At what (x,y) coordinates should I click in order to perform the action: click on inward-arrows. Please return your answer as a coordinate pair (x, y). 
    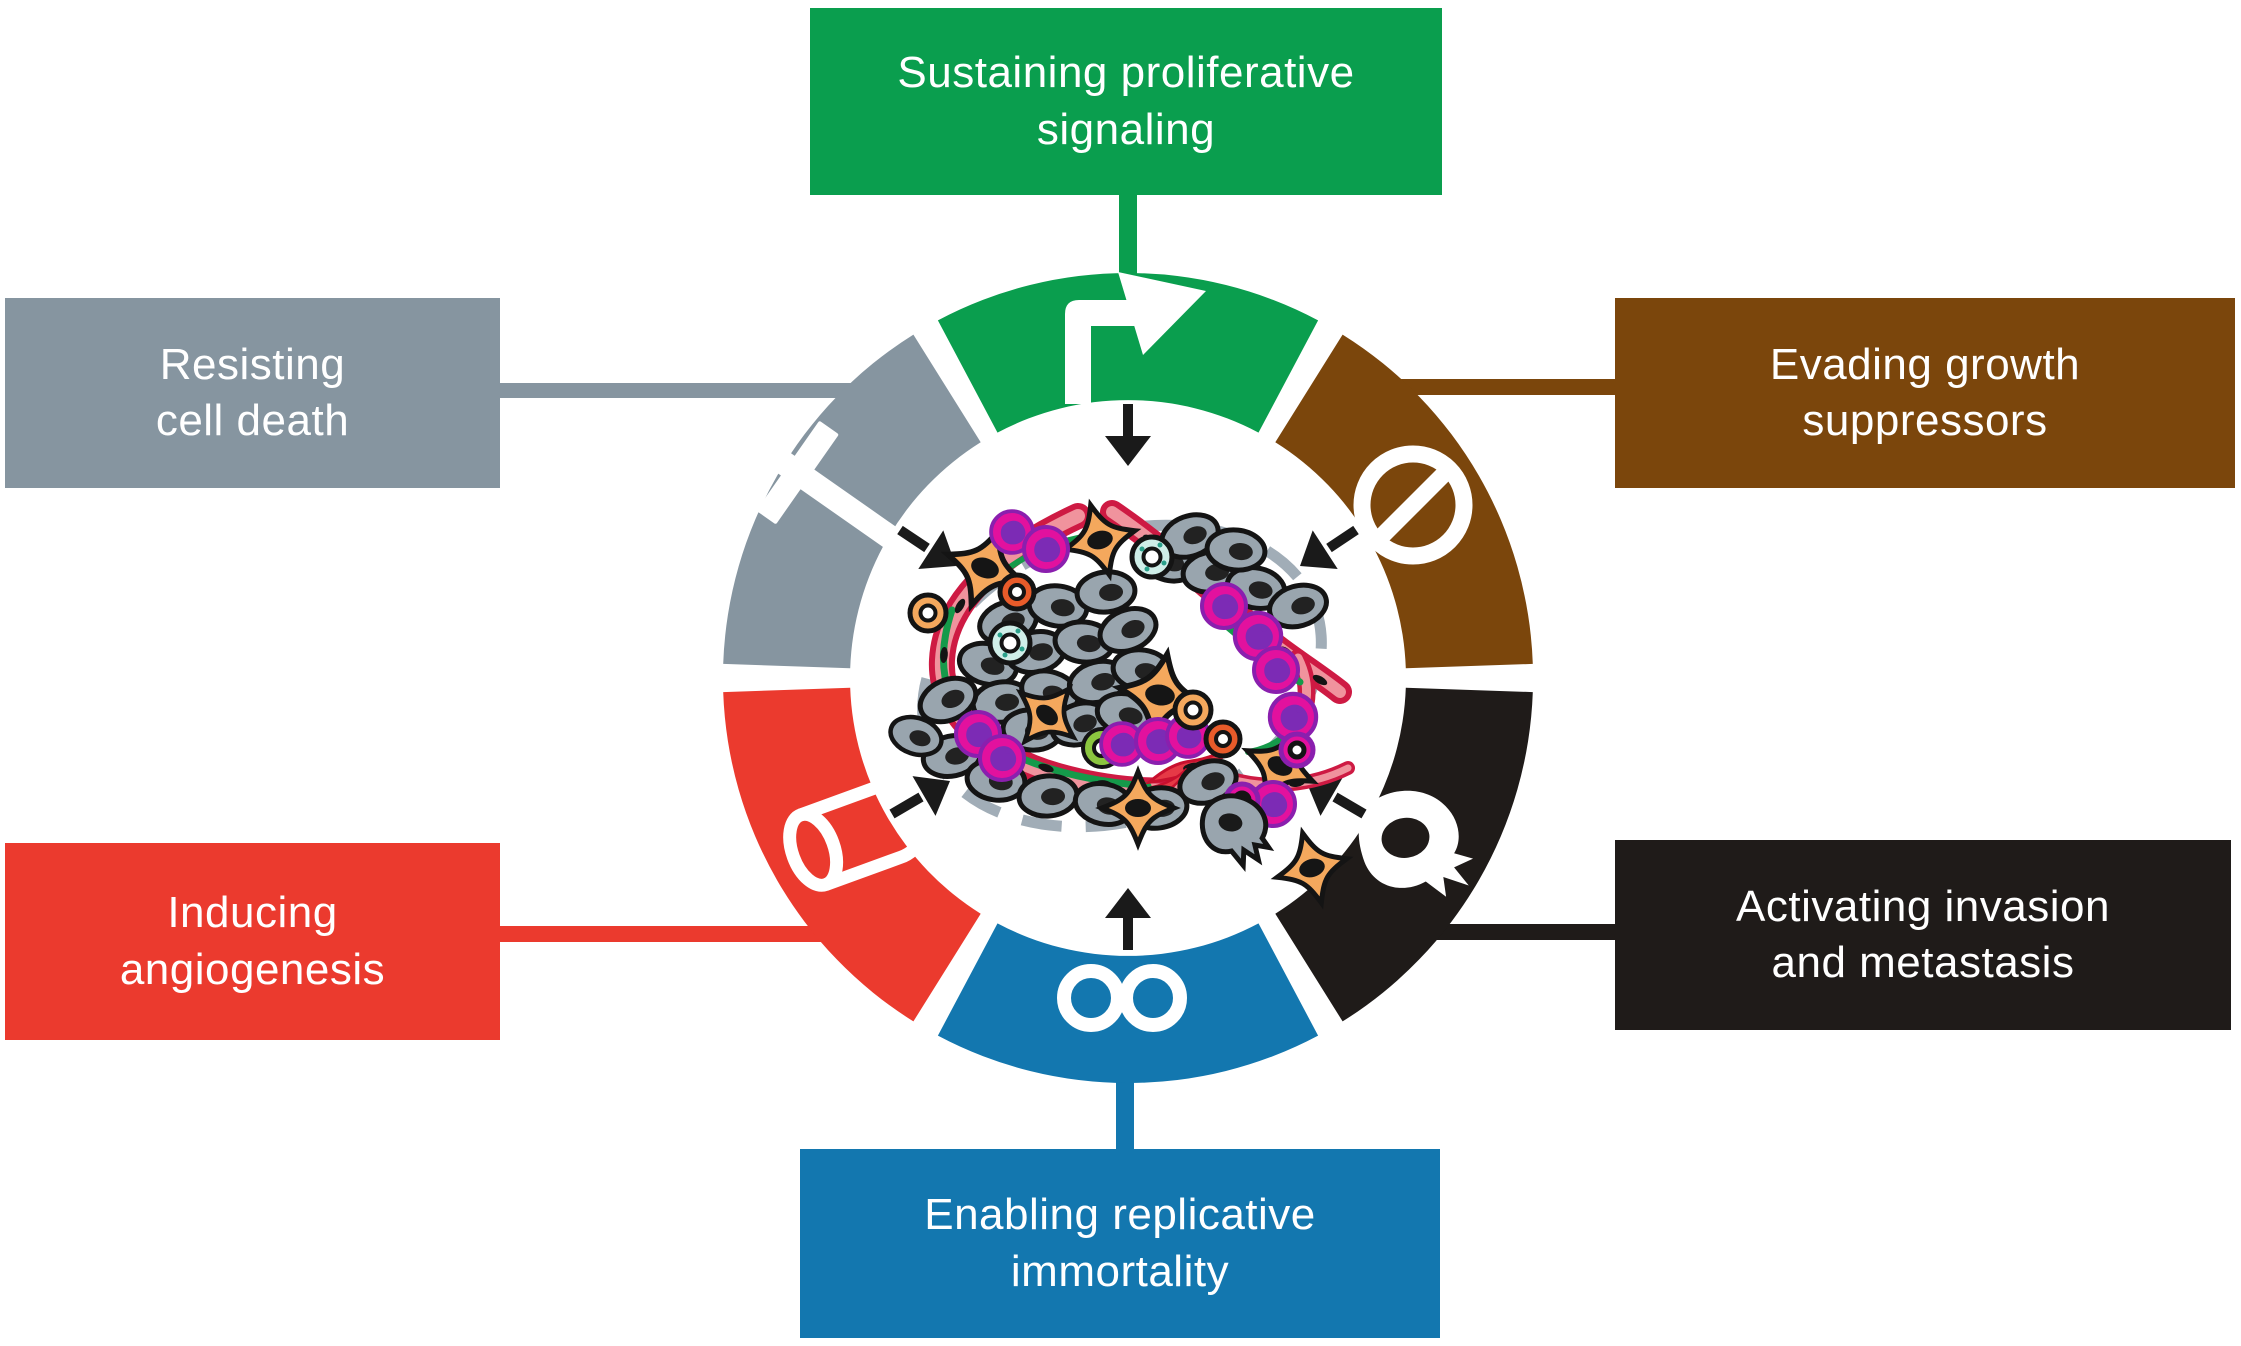
    Looking at the image, I should click on (1128, 677).